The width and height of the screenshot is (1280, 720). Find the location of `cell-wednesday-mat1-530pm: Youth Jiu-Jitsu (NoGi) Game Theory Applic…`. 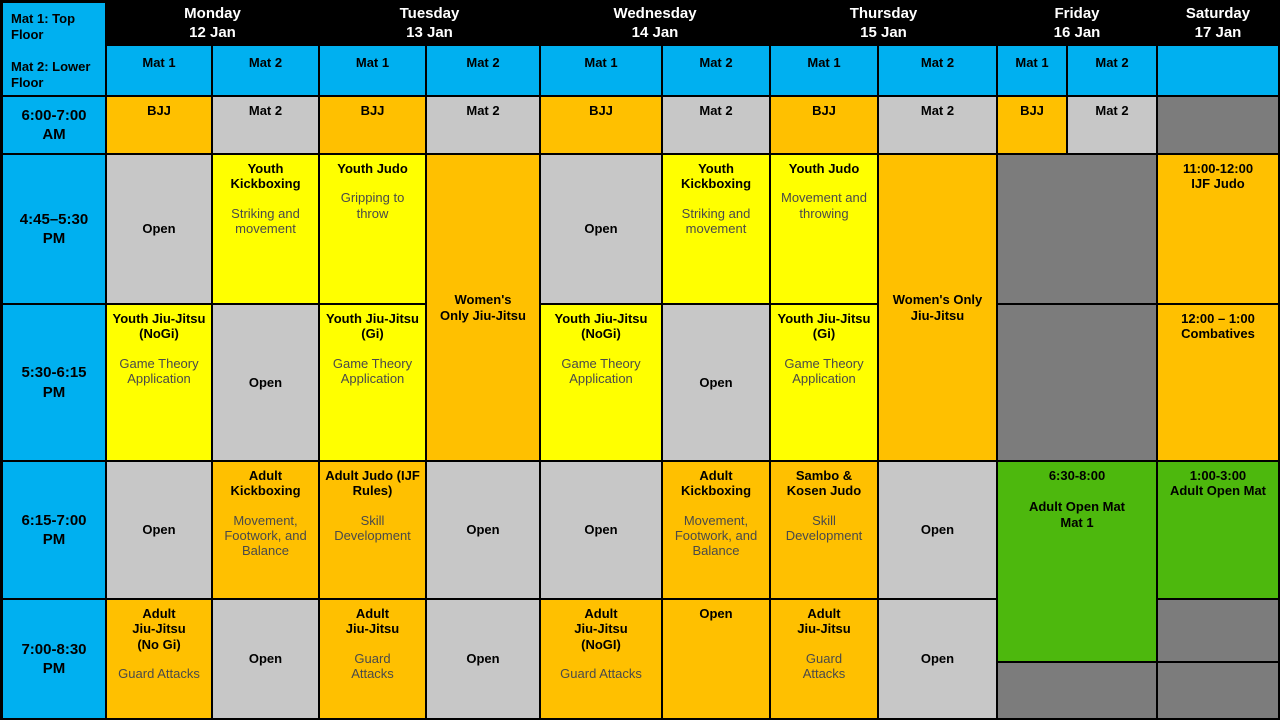

cell-wednesday-mat1-530pm: Youth Jiu-Jitsu (NoGi) Game Theory Applic… is located at coordinates (602, 383).